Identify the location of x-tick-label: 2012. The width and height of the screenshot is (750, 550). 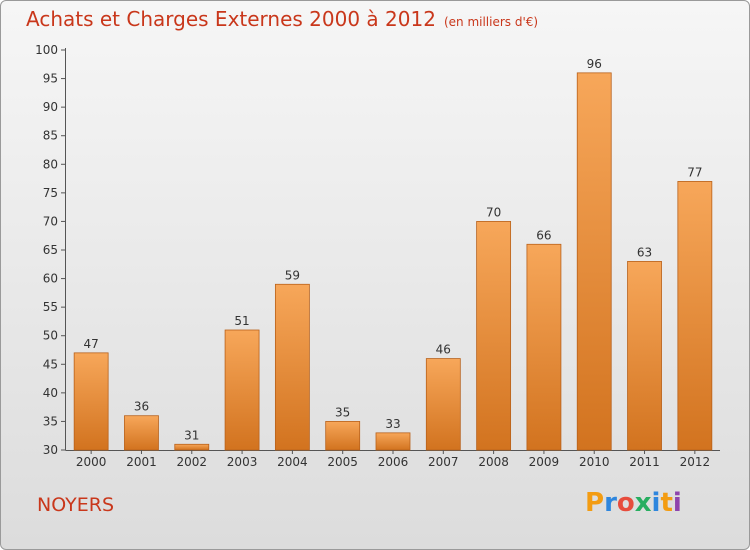
(695, 462).